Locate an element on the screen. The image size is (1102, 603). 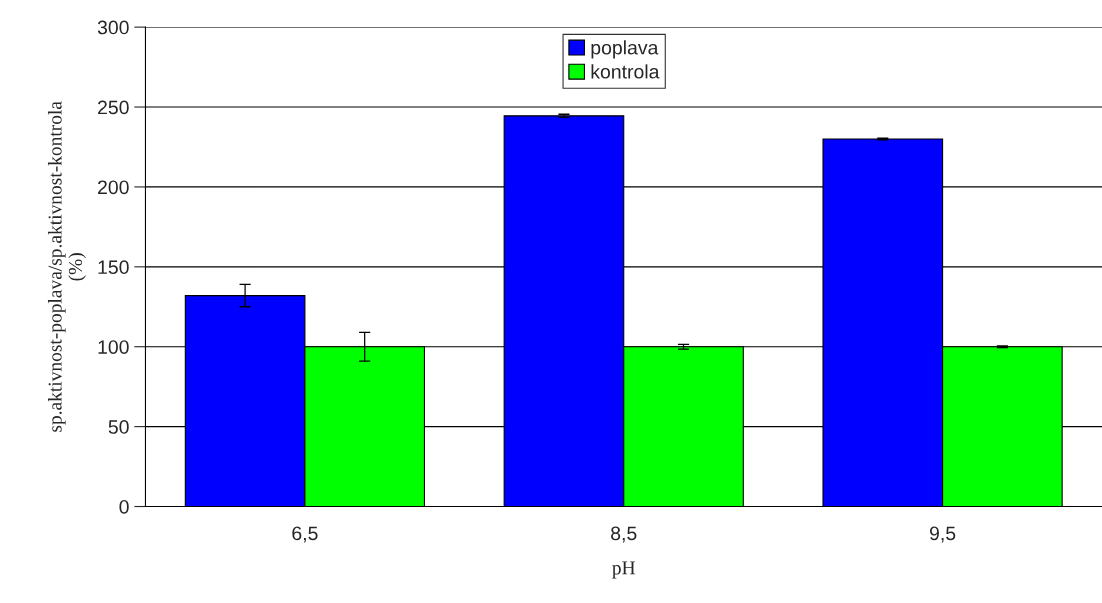
legend-label: poplava is located at coordinates (625, 49).